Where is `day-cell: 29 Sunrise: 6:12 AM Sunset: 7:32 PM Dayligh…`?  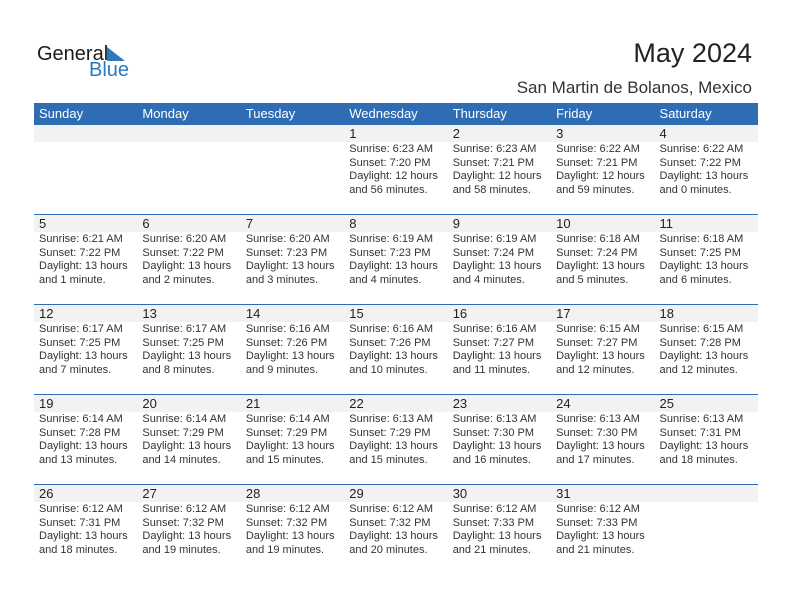 day-cell: 29 Sunrise: 6:12 AM Sunset: 7:32 PM Dayligh… is located at coordinates (395, 530).